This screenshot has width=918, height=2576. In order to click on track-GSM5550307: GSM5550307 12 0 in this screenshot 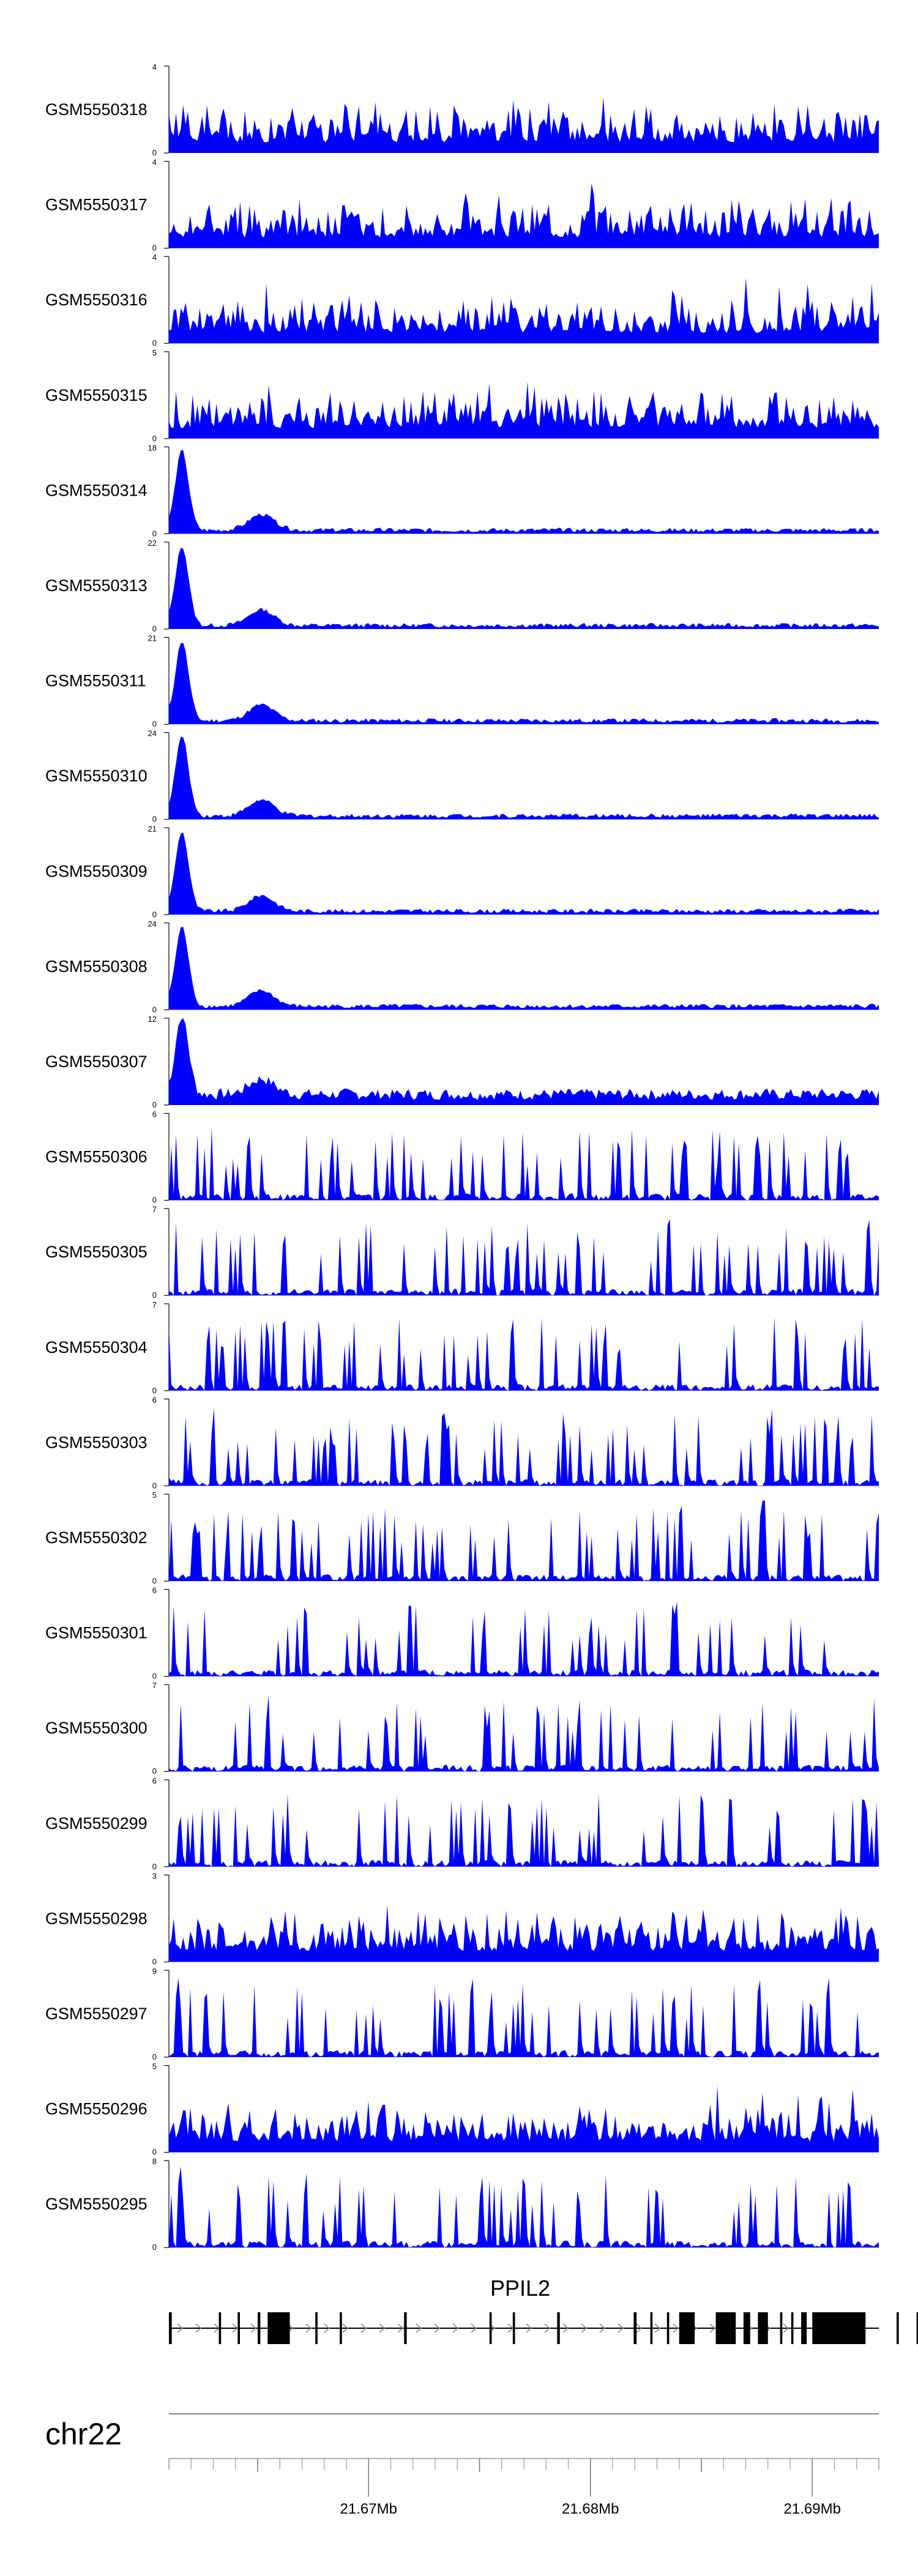, I will do `click(462, 1061)`.